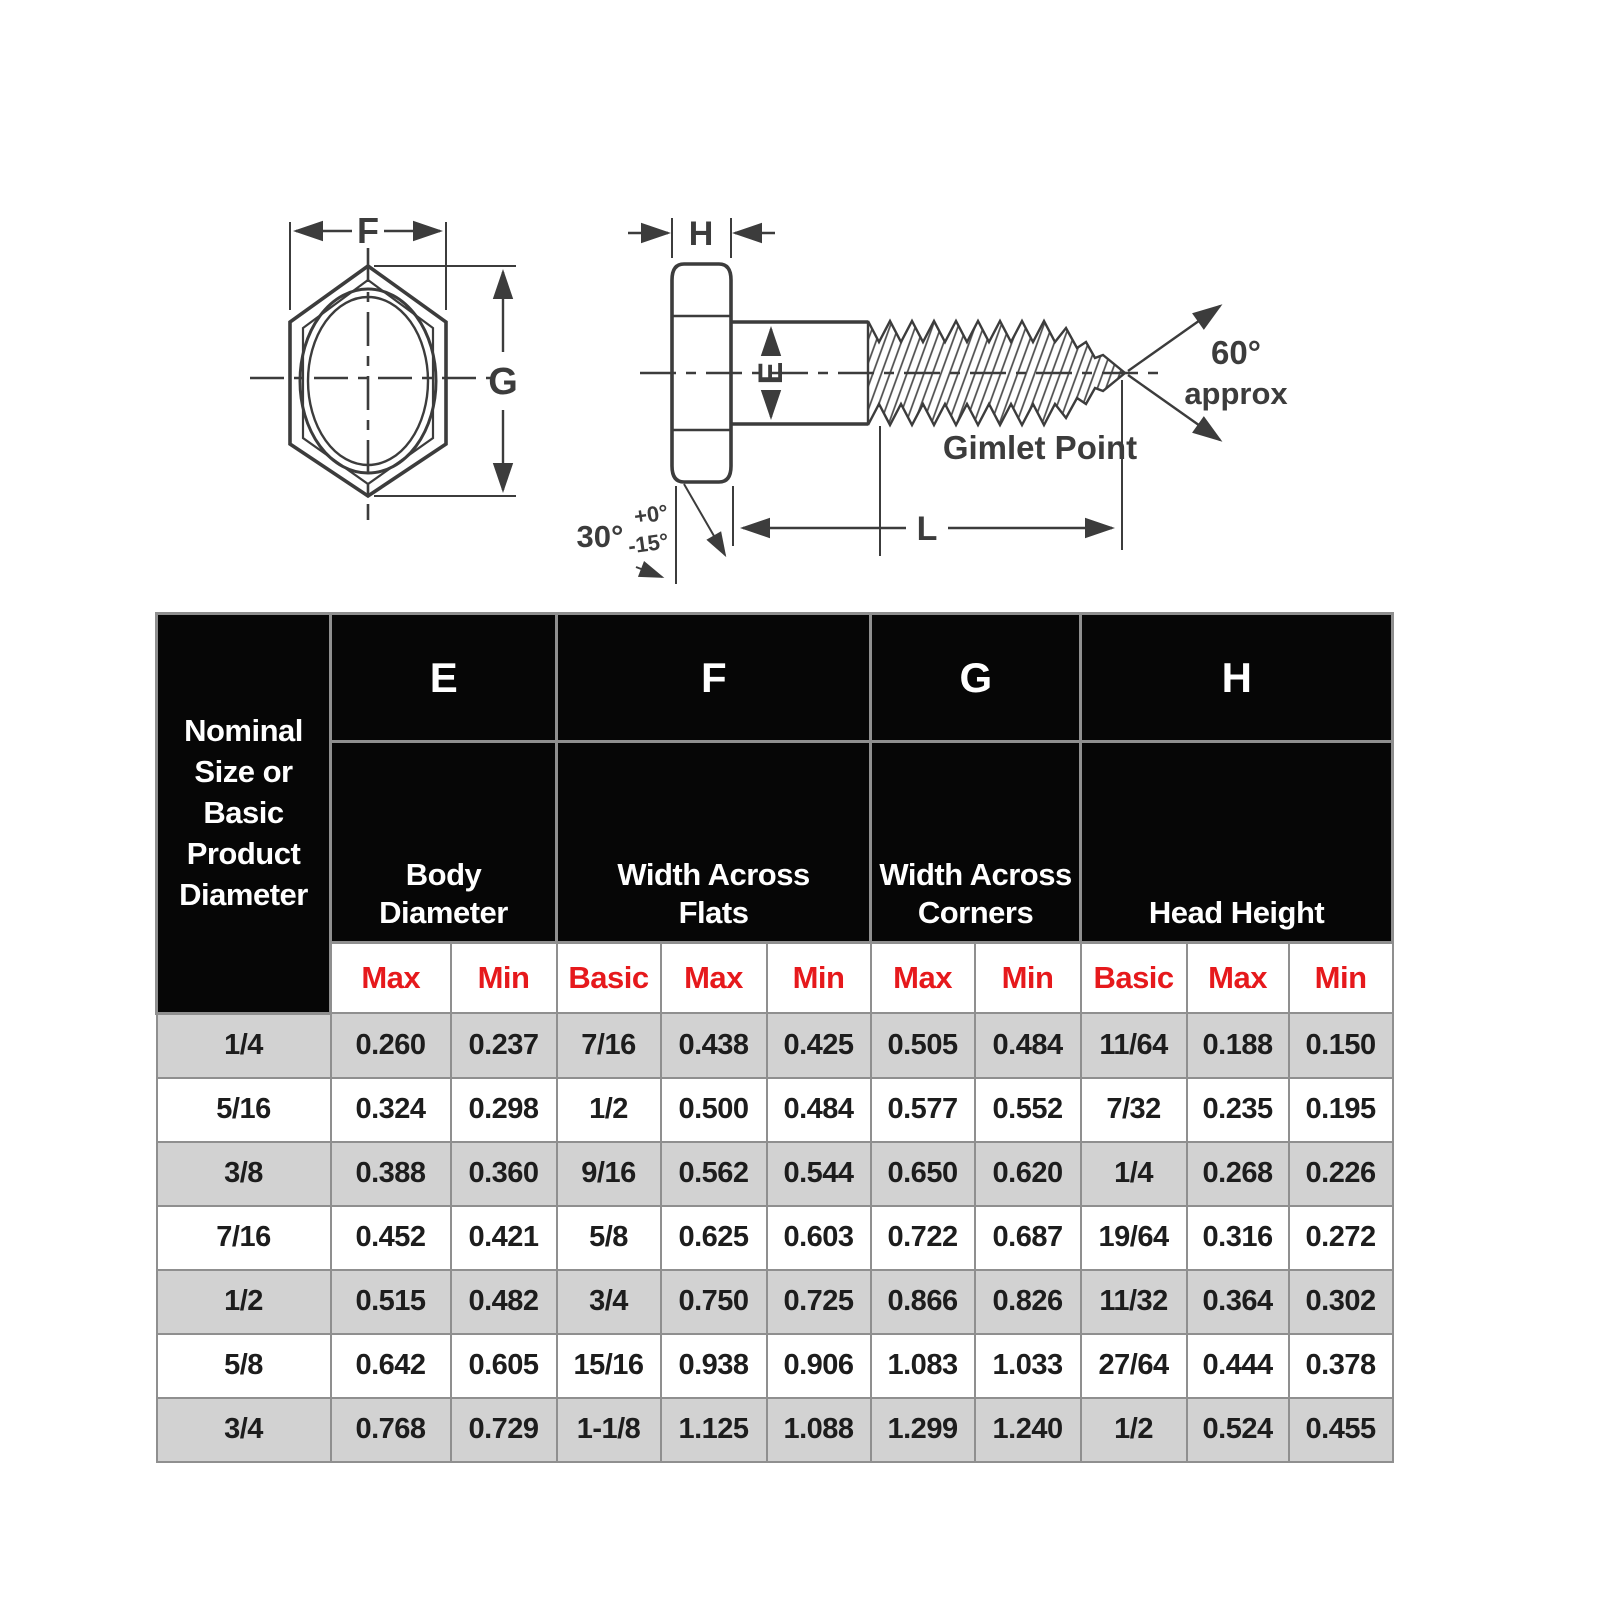  What do you see at coordinates (1175, 338) in the screenshot?
I see `point-angle-line-upper` at bounding box center [1175, 338].